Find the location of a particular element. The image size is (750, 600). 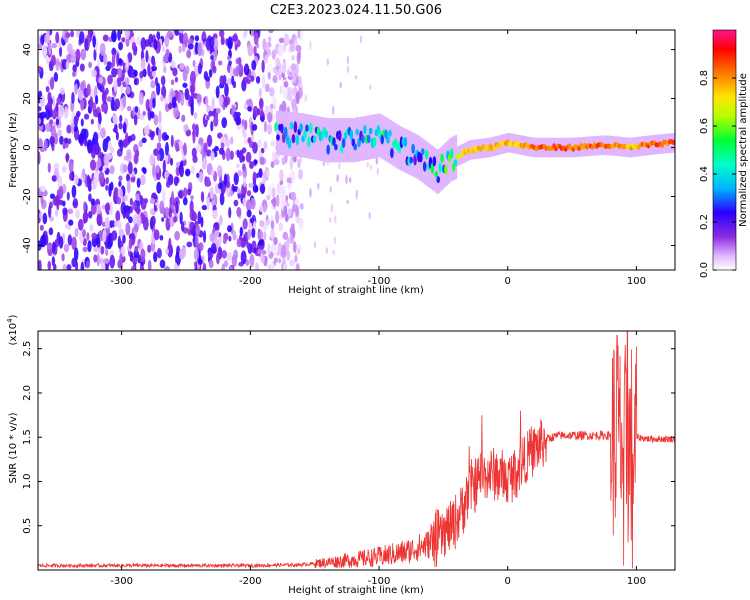

colorbar-tick-label: 0.6 is located at coordinates (704, 126).